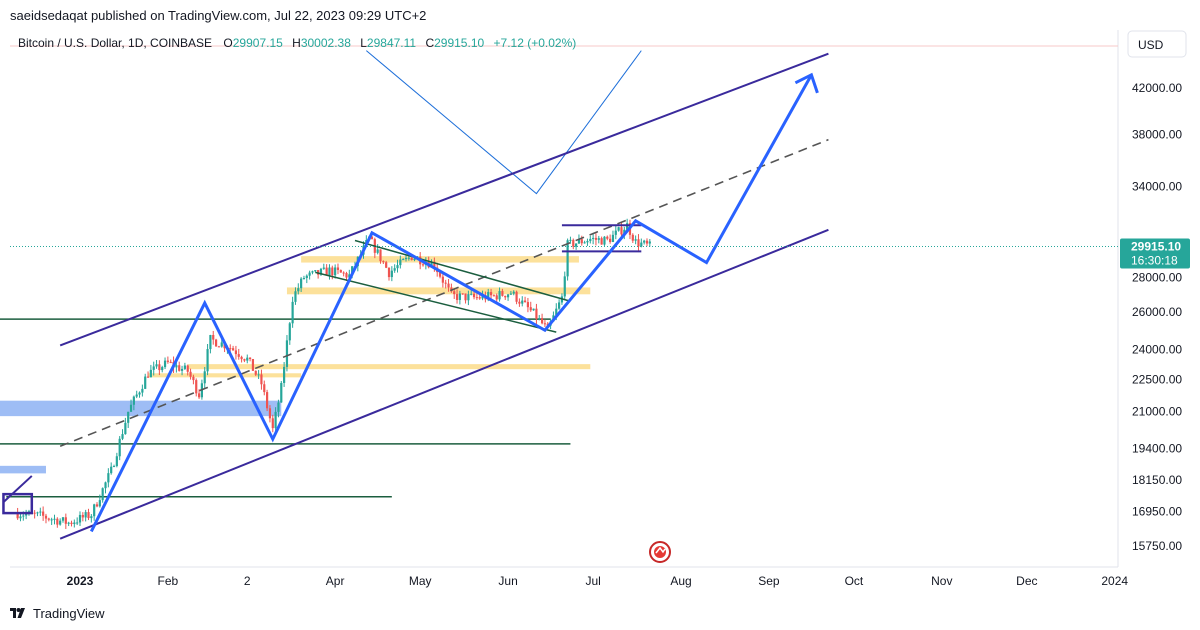  I want to click on arrowhead-icon, so click(806, 83).